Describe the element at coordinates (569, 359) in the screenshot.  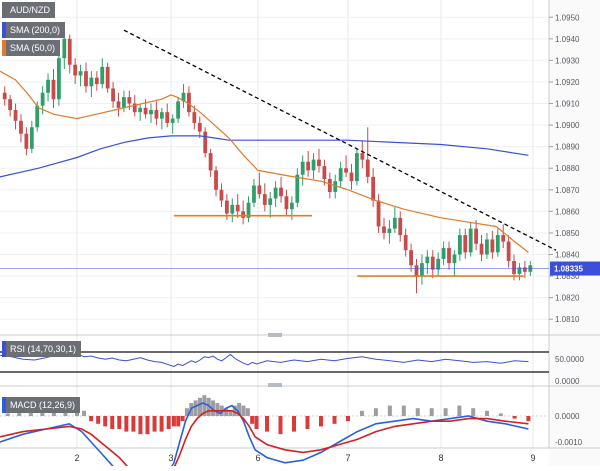
I see `rsi-axis-label: 50.0000` at that location.